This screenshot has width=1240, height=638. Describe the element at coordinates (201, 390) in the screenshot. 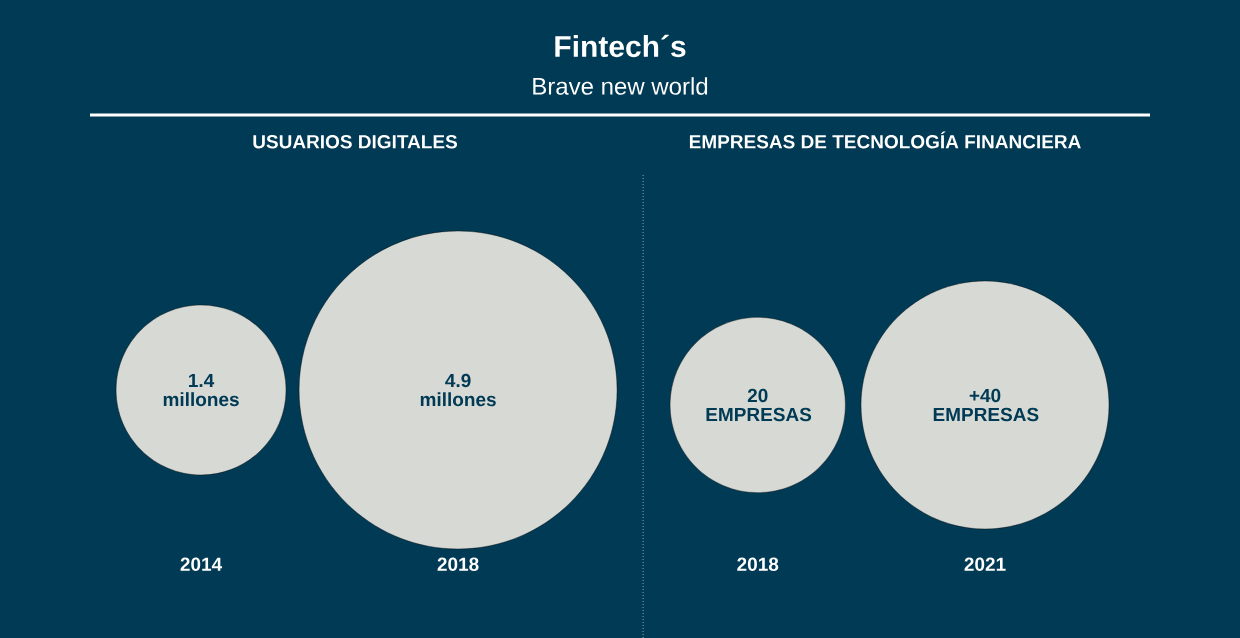

I see `data-label: 1.4 millones` at that location.